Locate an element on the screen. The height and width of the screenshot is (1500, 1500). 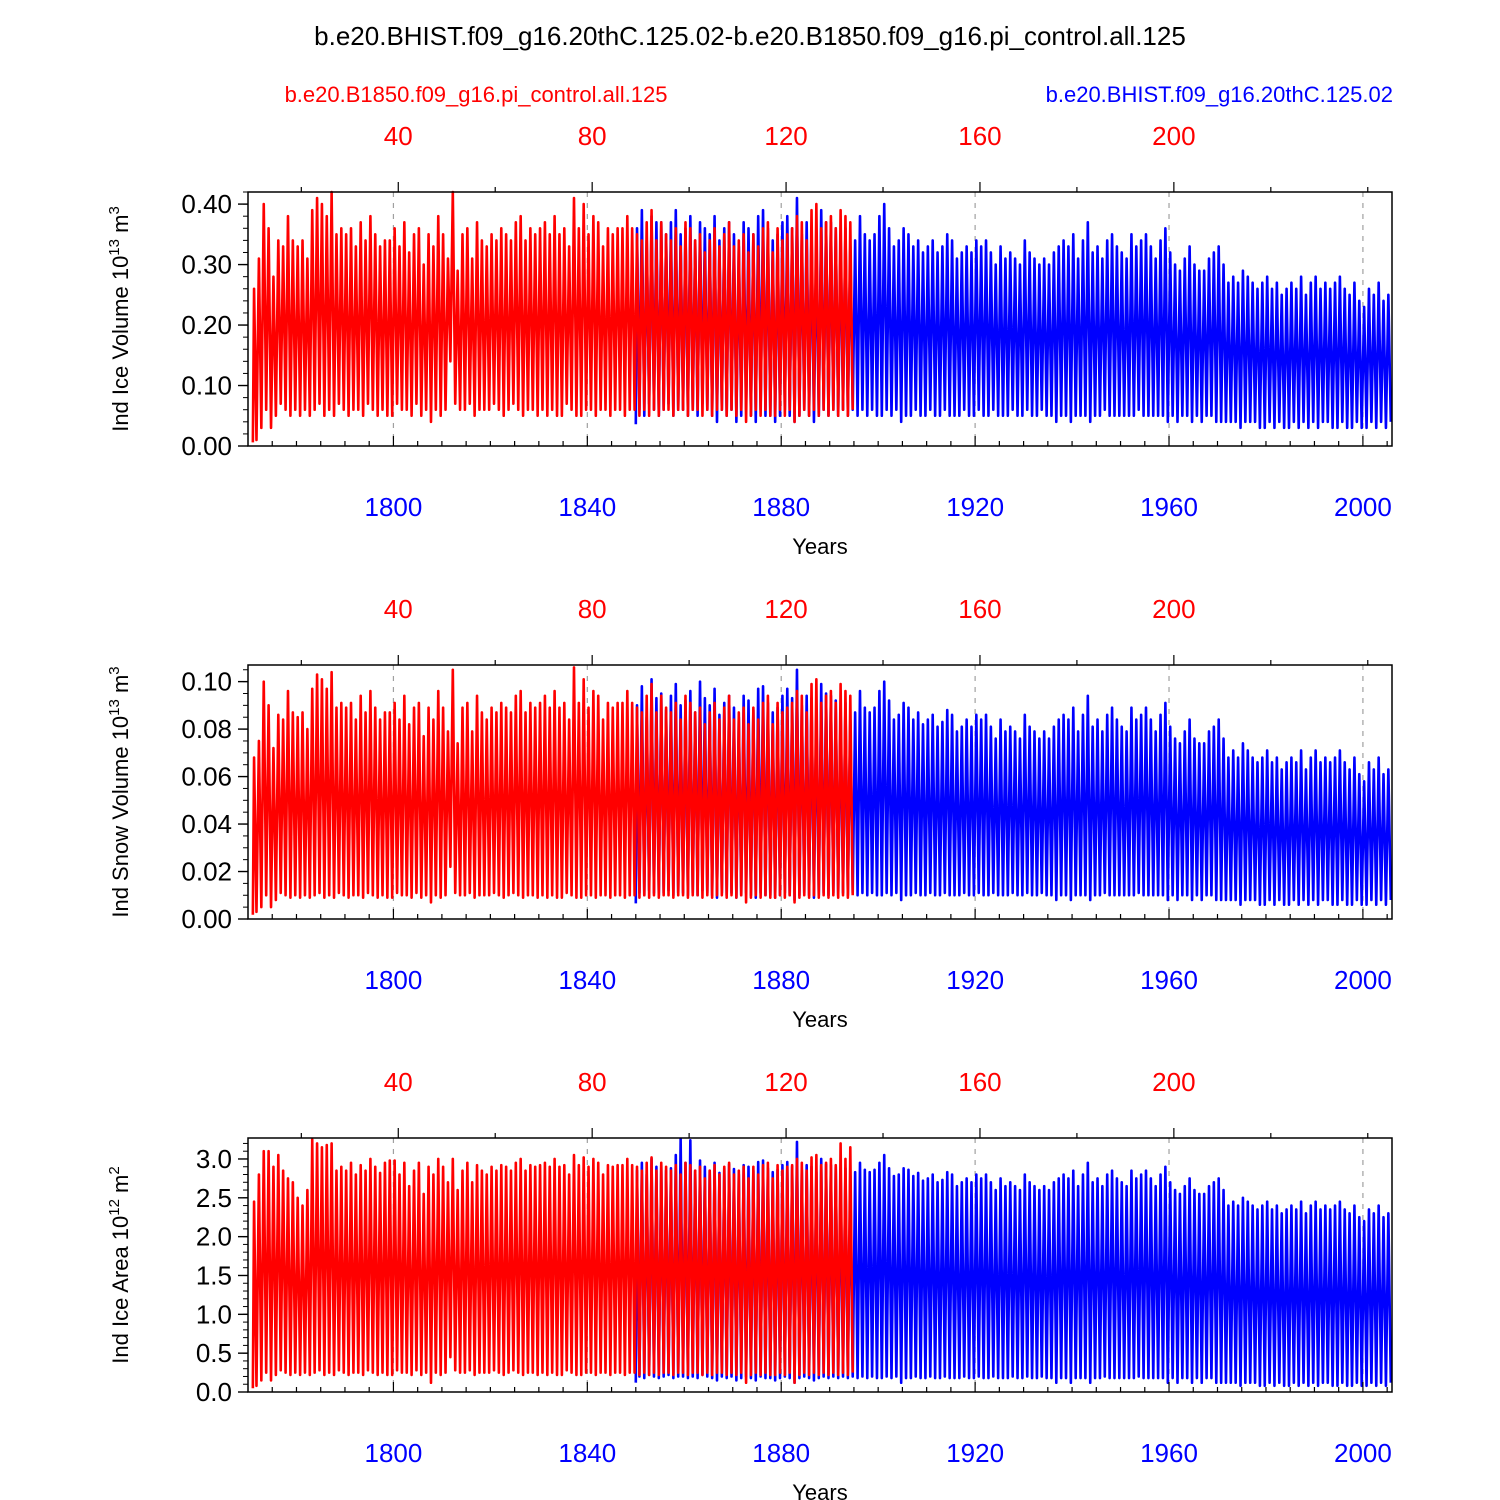
y-tick-label: 3.0 is located at coordinates (214, 1159).